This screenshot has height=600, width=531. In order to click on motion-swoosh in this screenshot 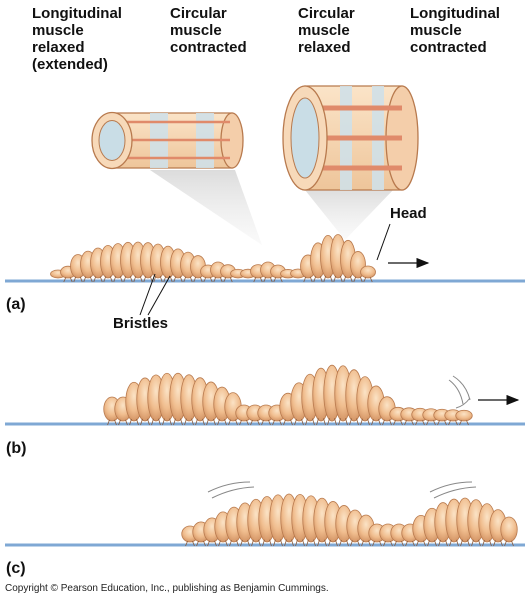, I will do `click(342, 437)`.